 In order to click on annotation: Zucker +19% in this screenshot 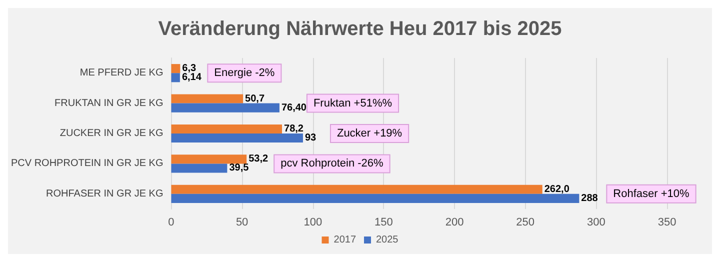, I will do `click(369, 134)`.